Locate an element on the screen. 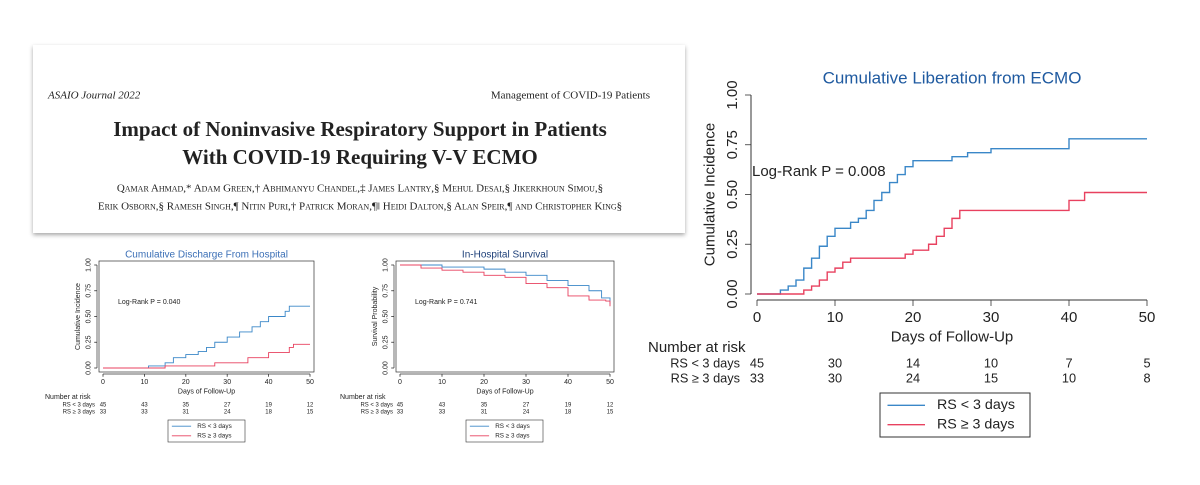 The width and height of the screenshot is (1200, 485). risk-count: 14 is located at coordinates (913, 362).